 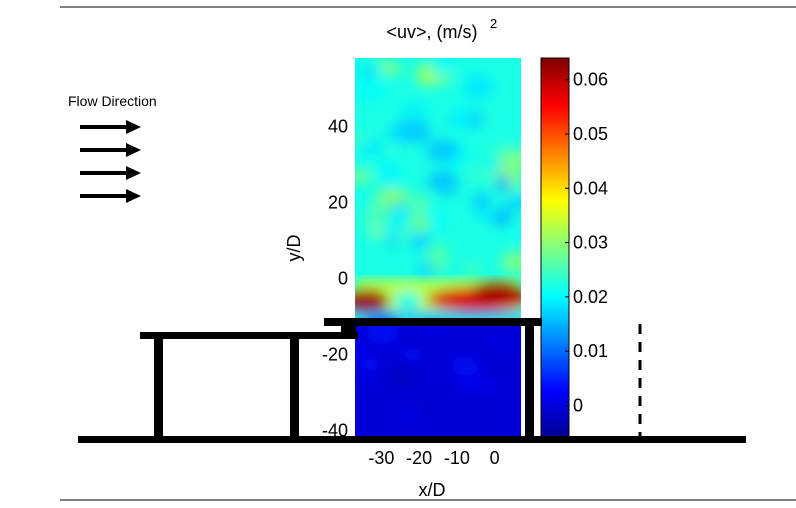 What do you see at coordinates (348, 331) in the screenshot?
I see `step-block` at bounding box center [348, 331].